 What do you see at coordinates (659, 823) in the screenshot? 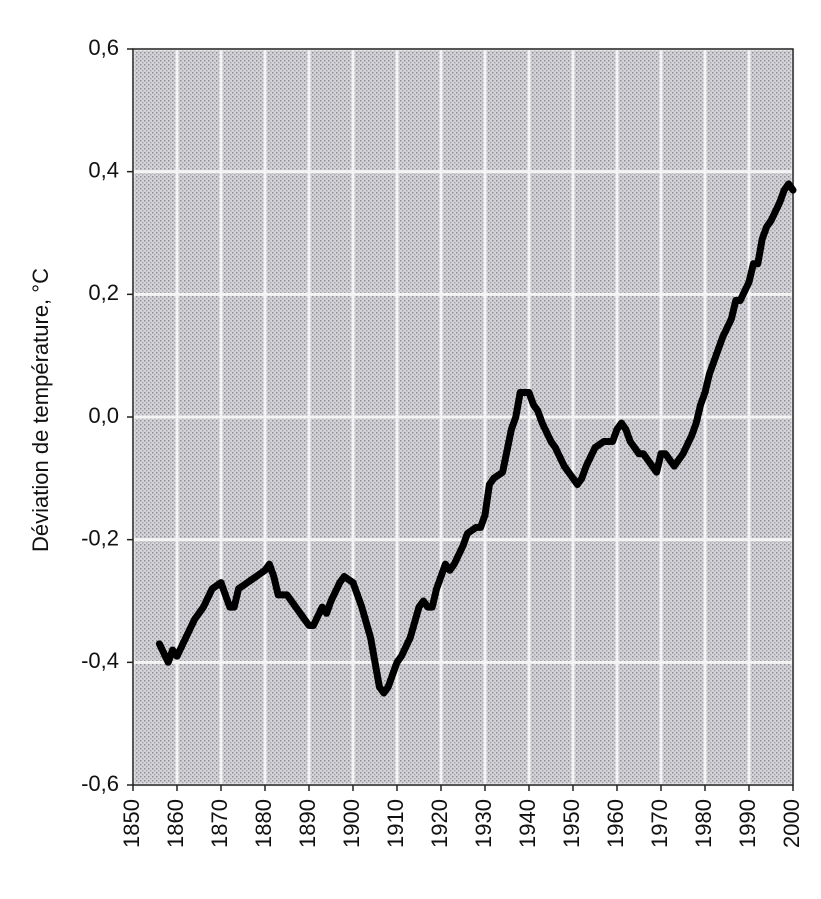
I see `x-tick-label: 1970` at bounding box center [659, 823].